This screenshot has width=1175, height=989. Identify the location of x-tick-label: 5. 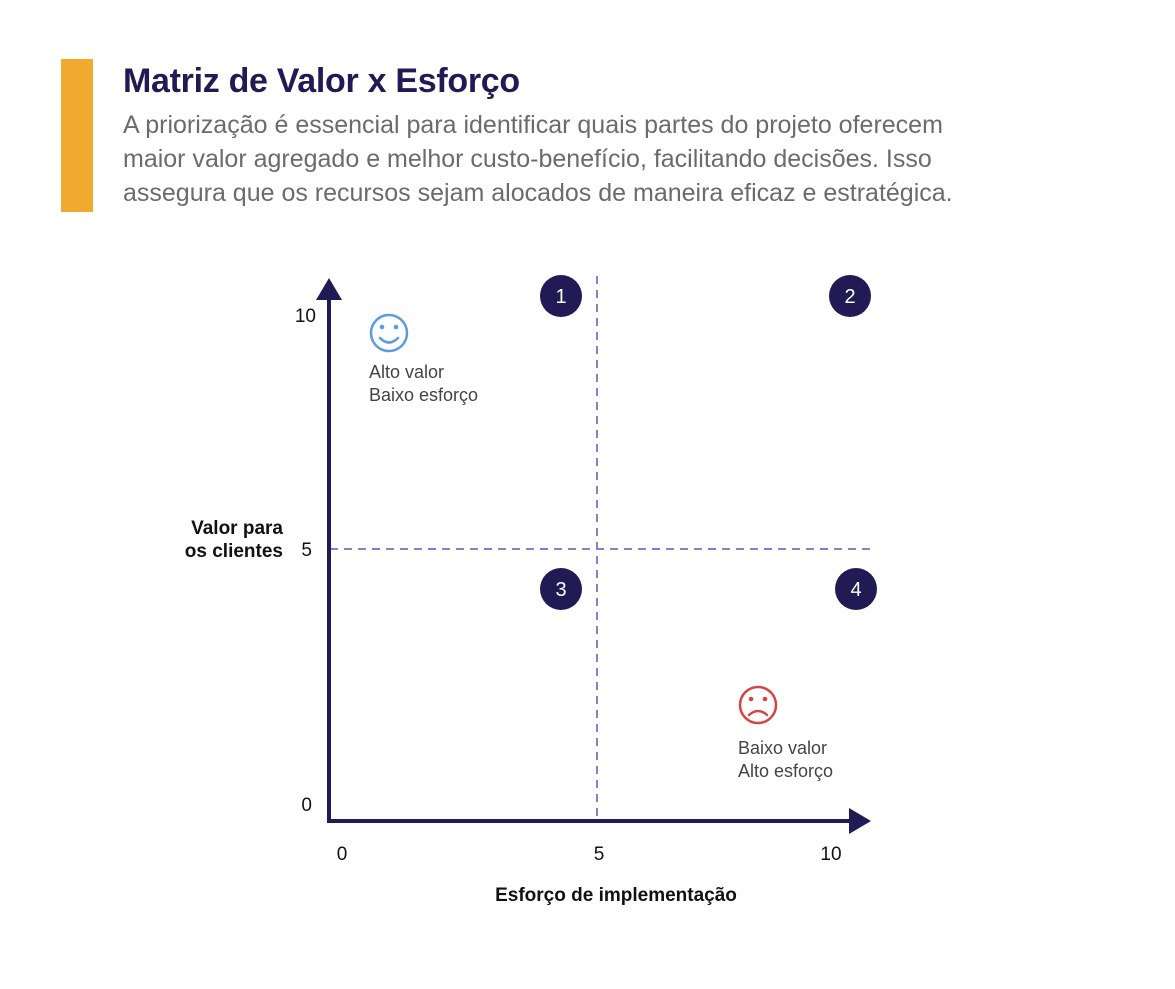
(599, 854).